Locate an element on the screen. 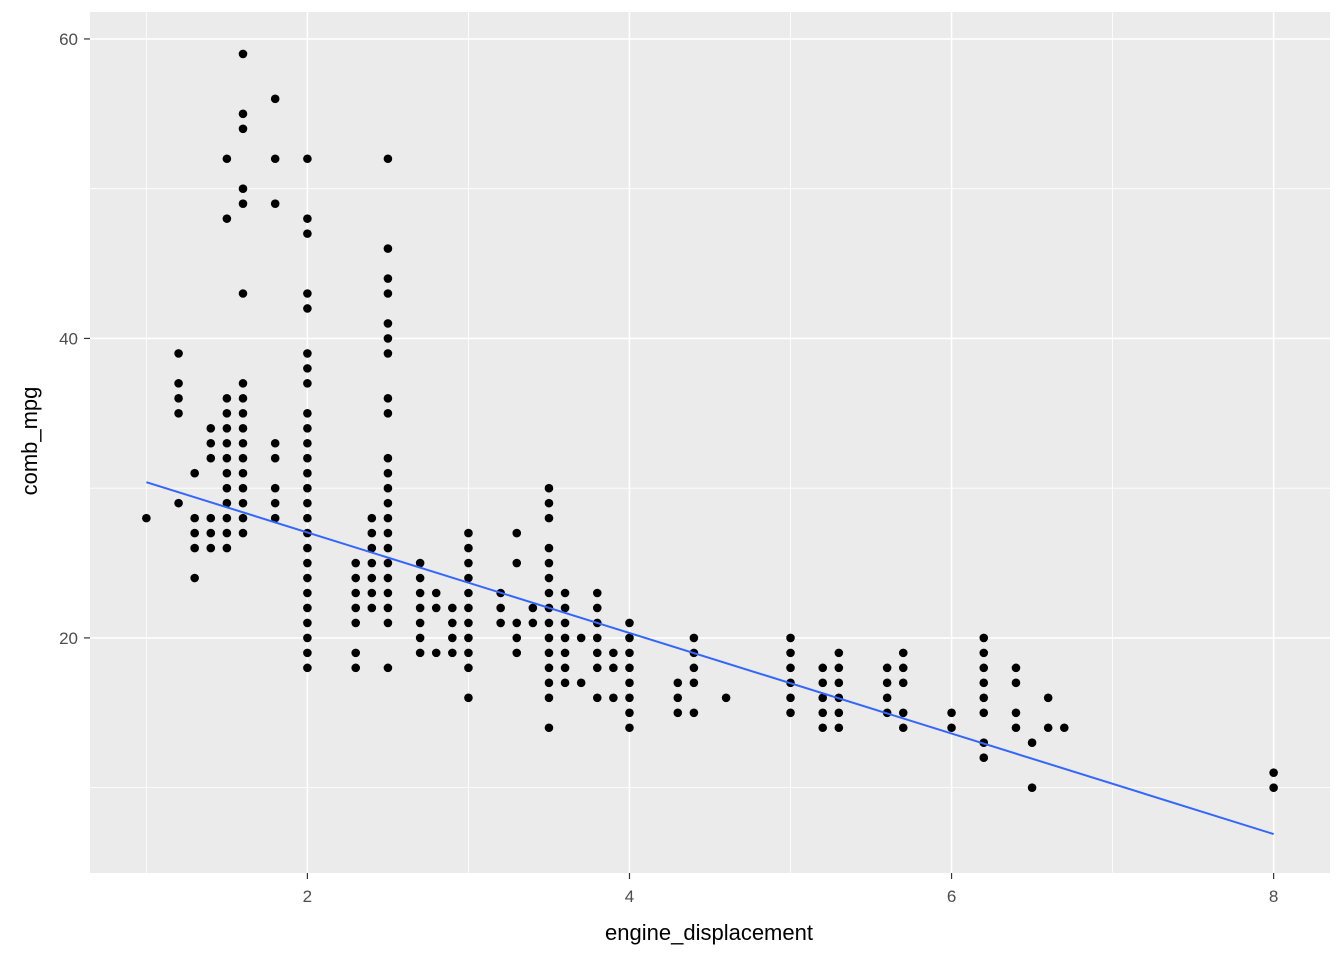 Image resolution: width=1344 pixels, height=960 pixels. x-tick-label: 4 is located at coordinates (629, 896).